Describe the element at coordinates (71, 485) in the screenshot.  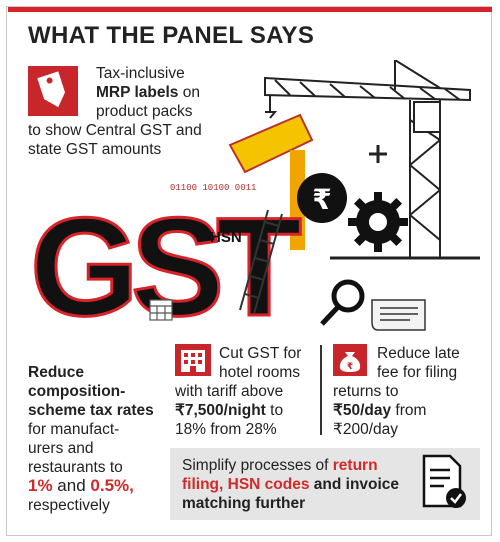
I see `composition-and: and` at that location.